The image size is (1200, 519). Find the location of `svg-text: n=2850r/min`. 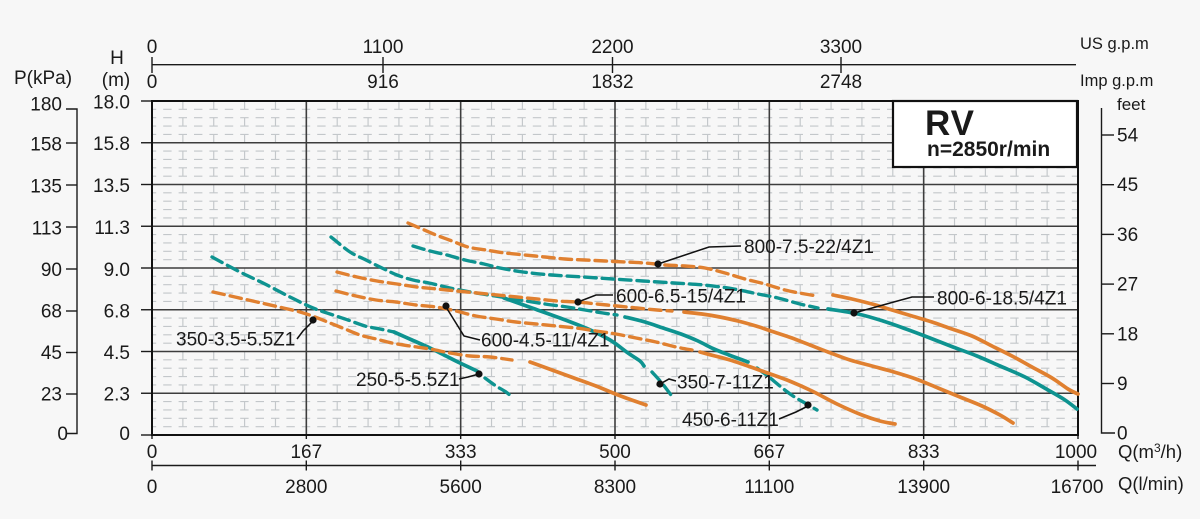

svg-text: n=2850r/min is located at coordinates (988, 149).